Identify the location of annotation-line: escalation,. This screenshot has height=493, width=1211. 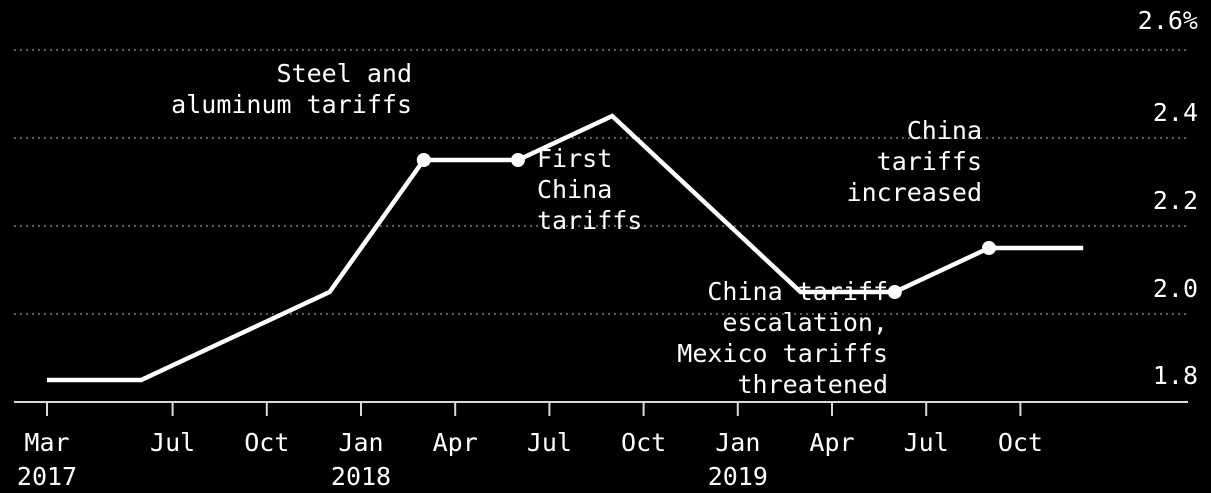
(805, 322).